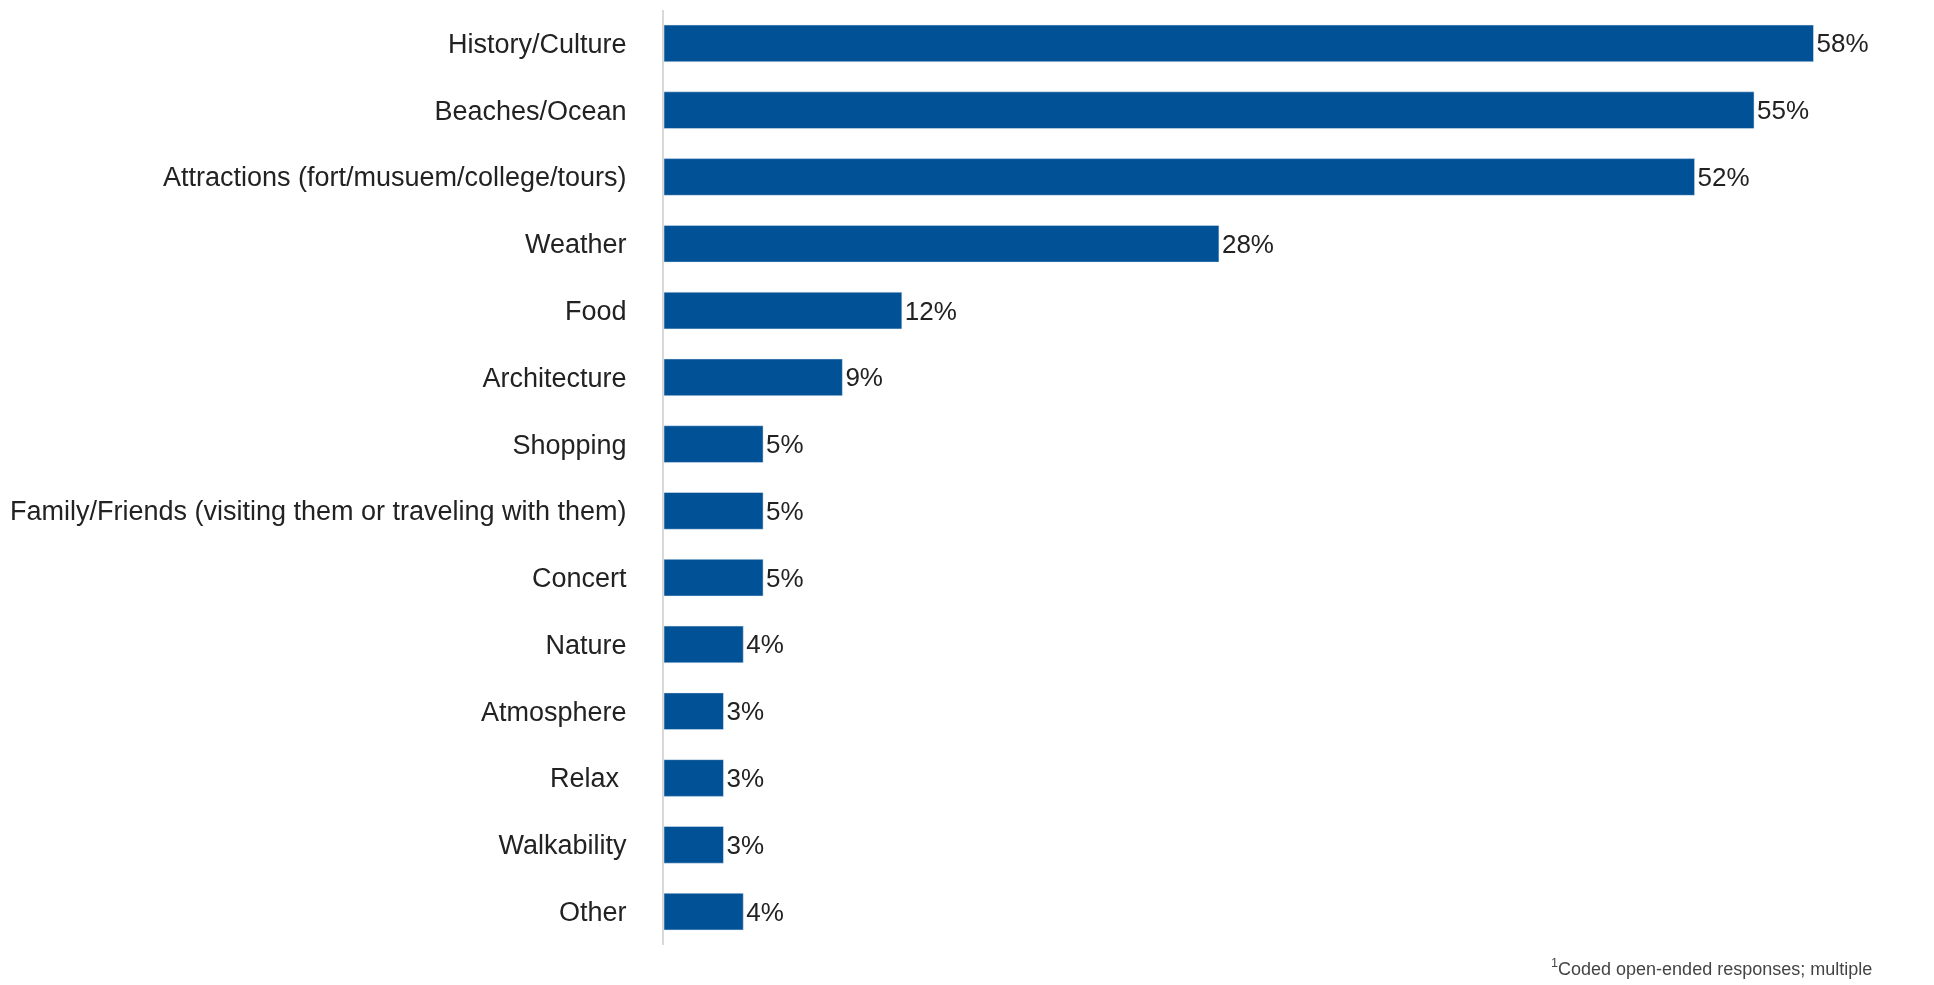 The image size is (1934, 985). What do you see at coordinates (1712, 967) in the screenshot?
I see `text: $^{1}$Coded open-ended responses; multiple` at bounding box center [1712, 967].